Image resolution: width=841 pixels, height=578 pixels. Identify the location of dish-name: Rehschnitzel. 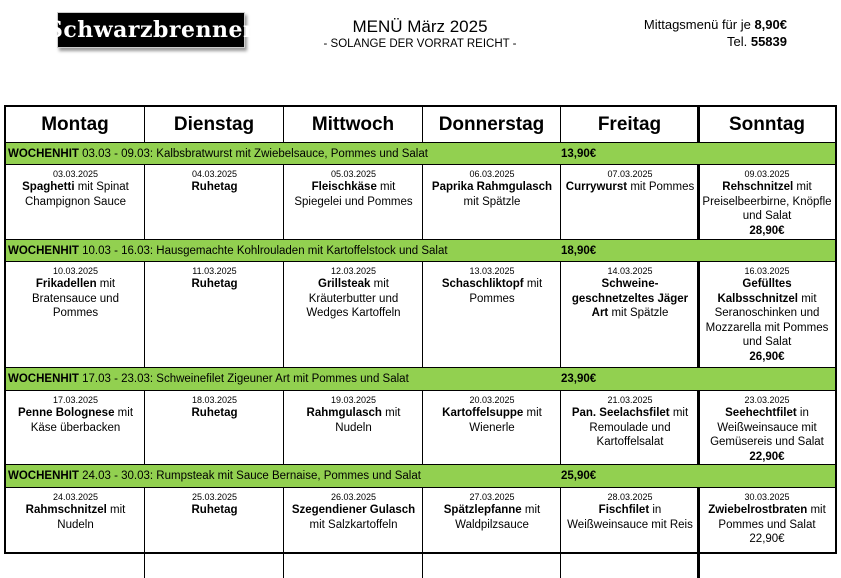
(758, 187).